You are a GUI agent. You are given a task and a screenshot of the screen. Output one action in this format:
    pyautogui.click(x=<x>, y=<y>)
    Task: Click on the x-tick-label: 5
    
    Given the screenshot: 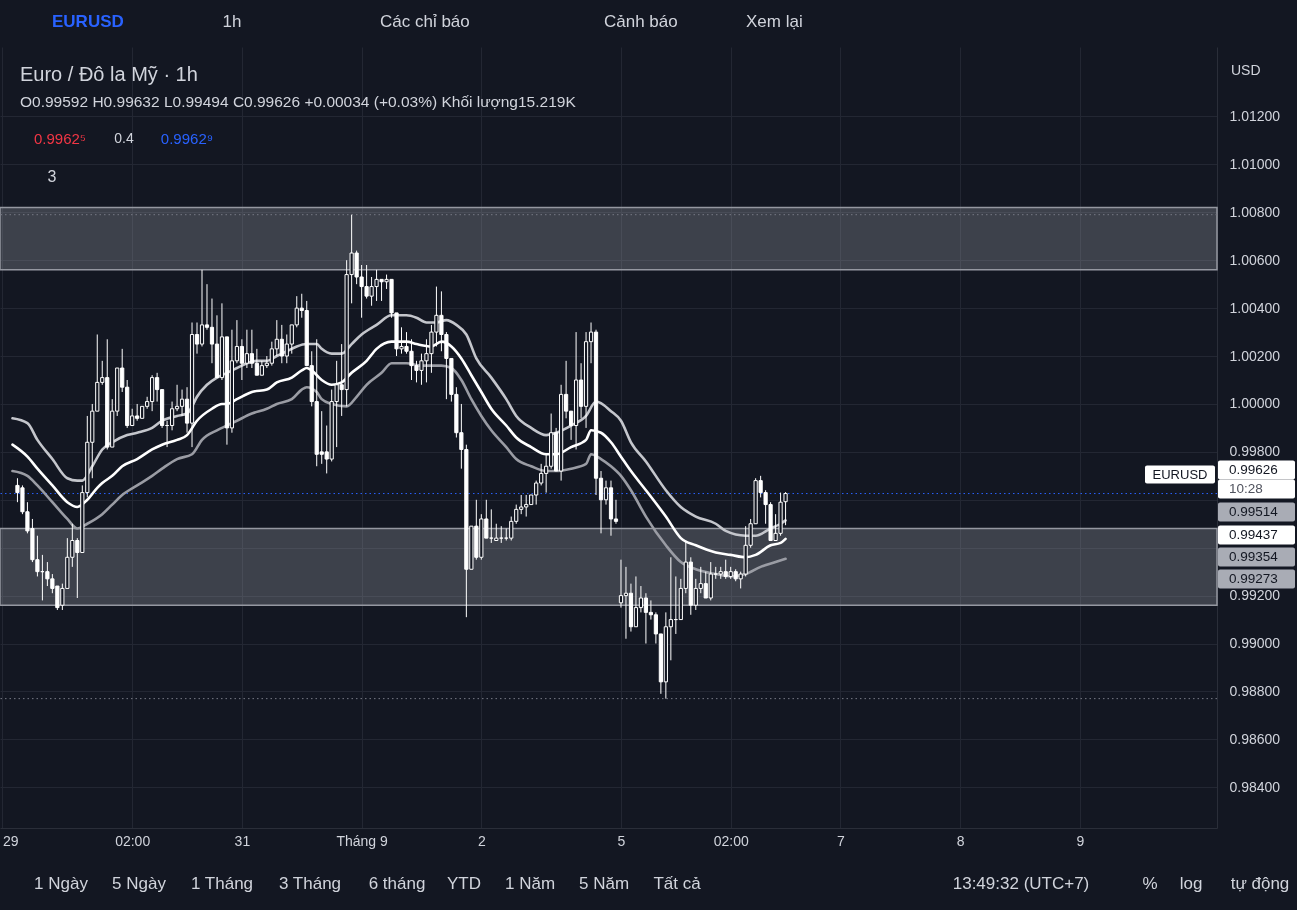 What is the action you would take?
    pyautogui.click(x=621, y=840)
    